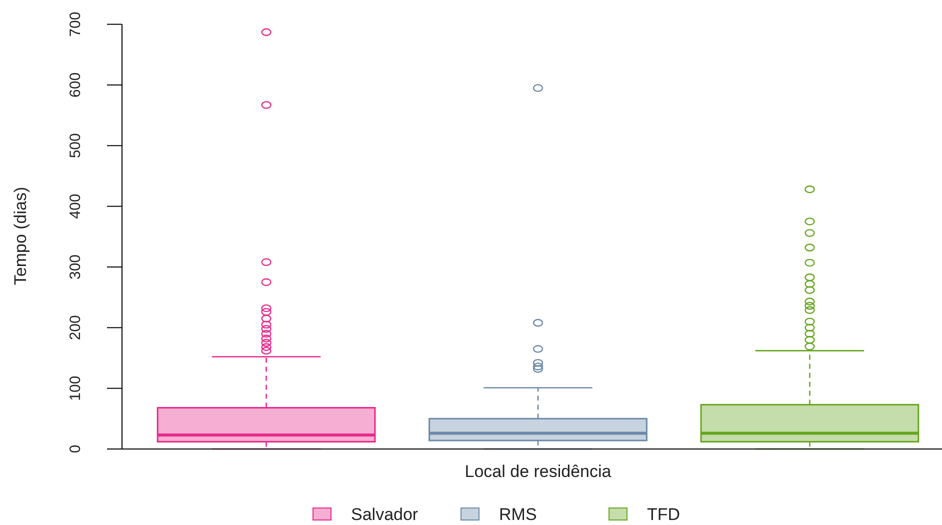 The height and width of the screenshot is (525, 942). I want to click on x-axis-title: Local de residência, so click(538, 471).